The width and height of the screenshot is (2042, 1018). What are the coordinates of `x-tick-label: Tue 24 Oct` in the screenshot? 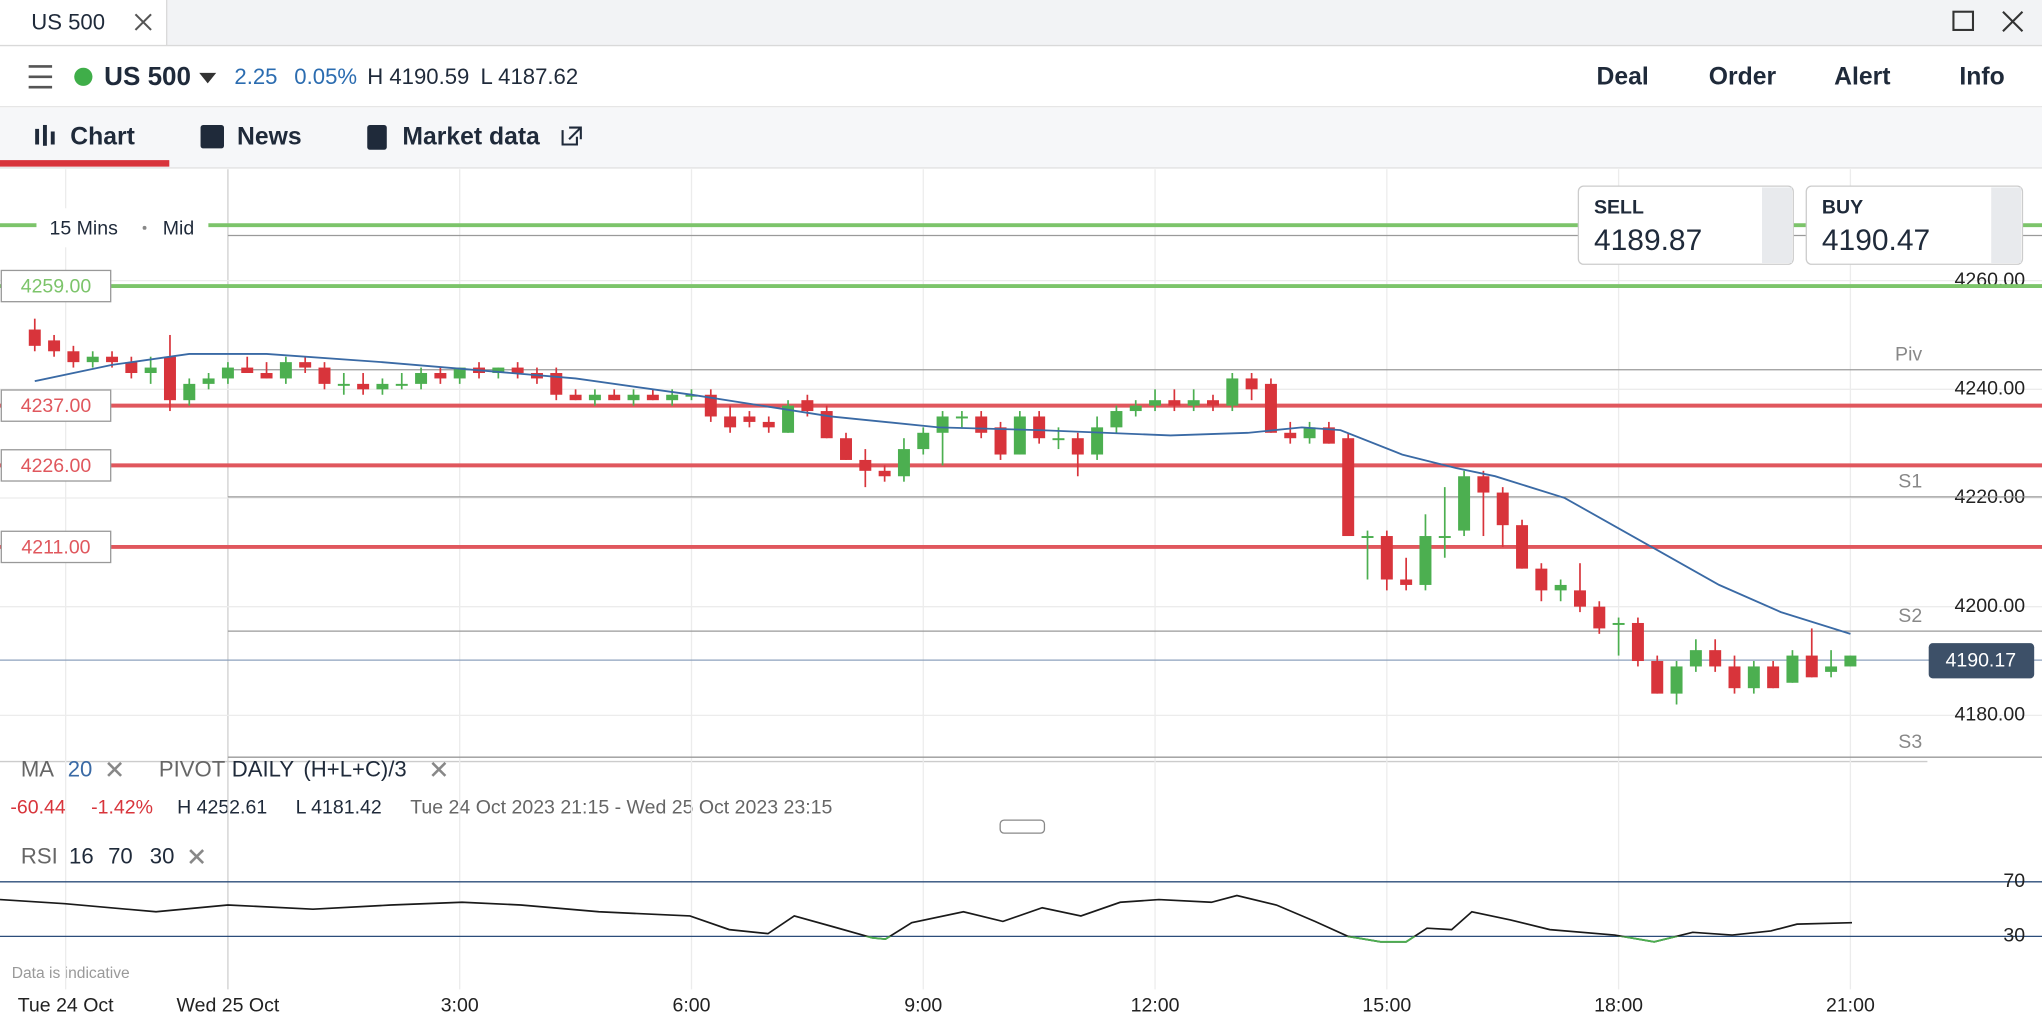 It's located at (66, 1005).